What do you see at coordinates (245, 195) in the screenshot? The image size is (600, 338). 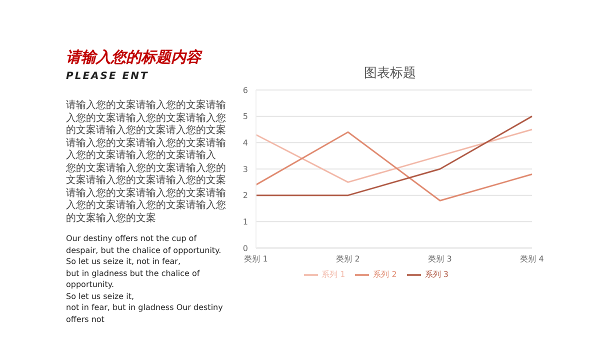 I see `y-tick-label: 2` at bounding box center [245, 195].